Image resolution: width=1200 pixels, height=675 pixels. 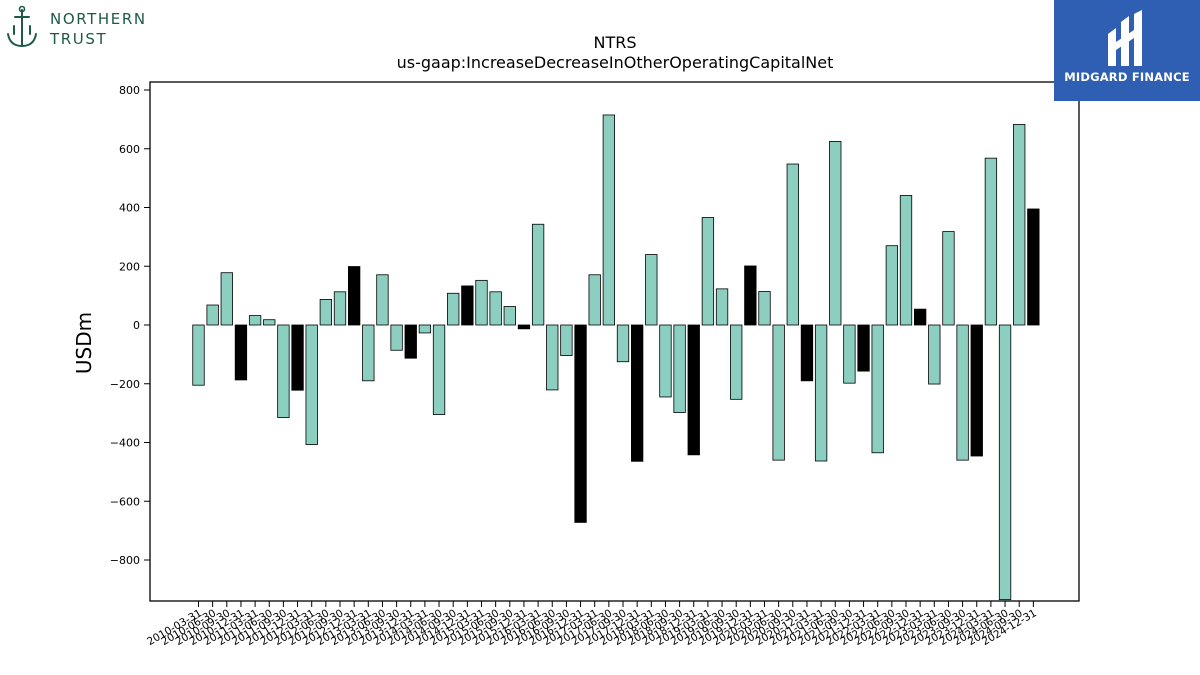 I want to click on y-tick-label: 400, so click(x=129, y=208).